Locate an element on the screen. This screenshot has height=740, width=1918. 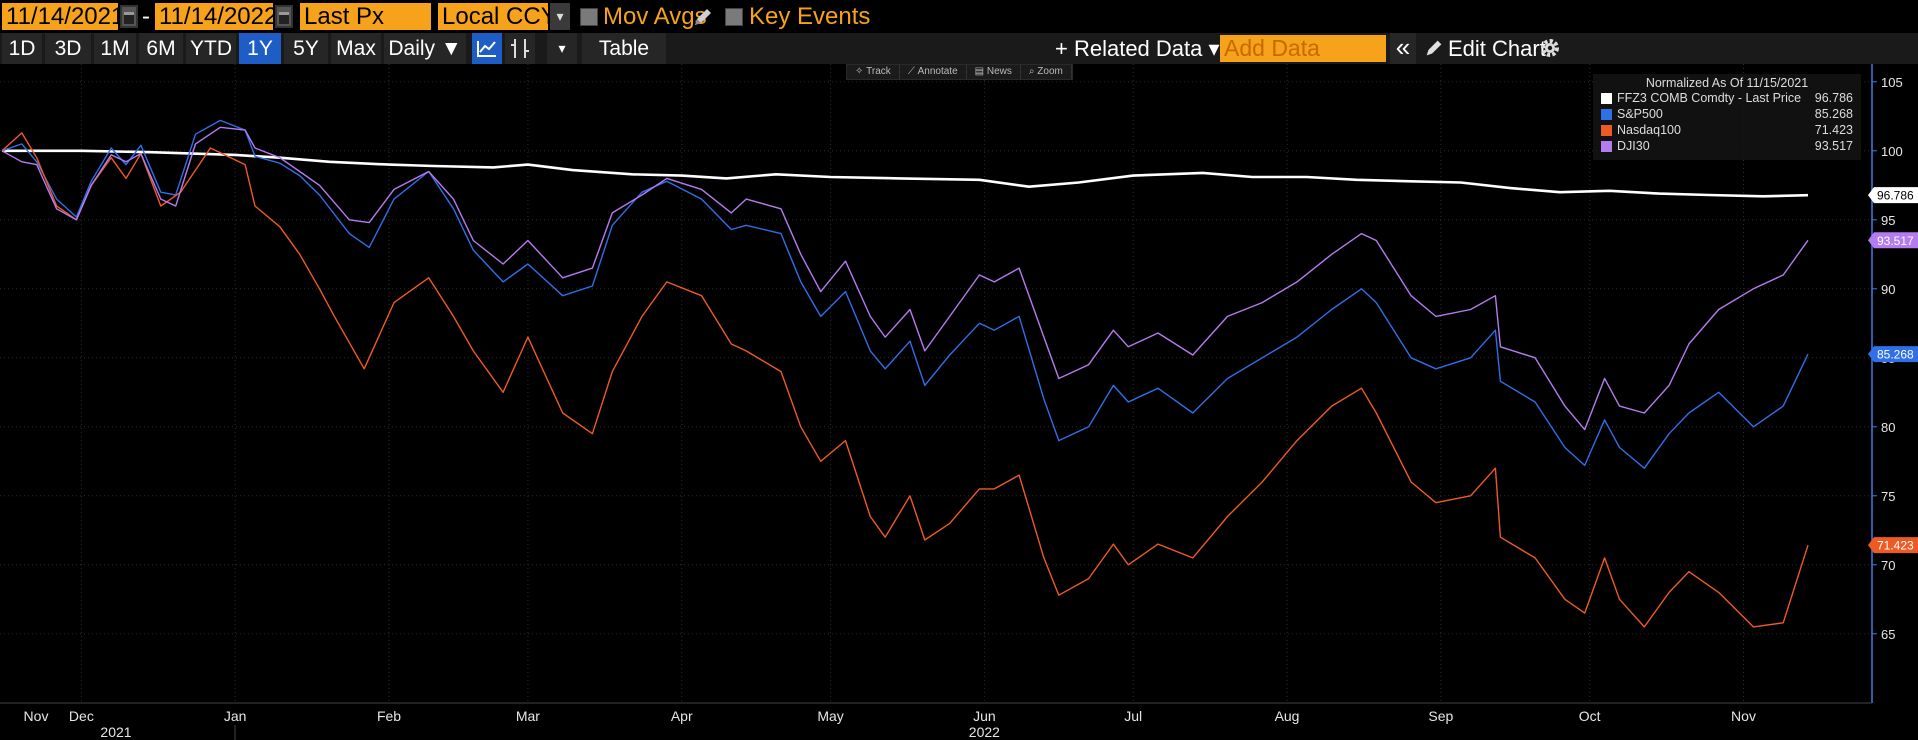
y-tick-label: 90 is located at coordinates (1888, 289).